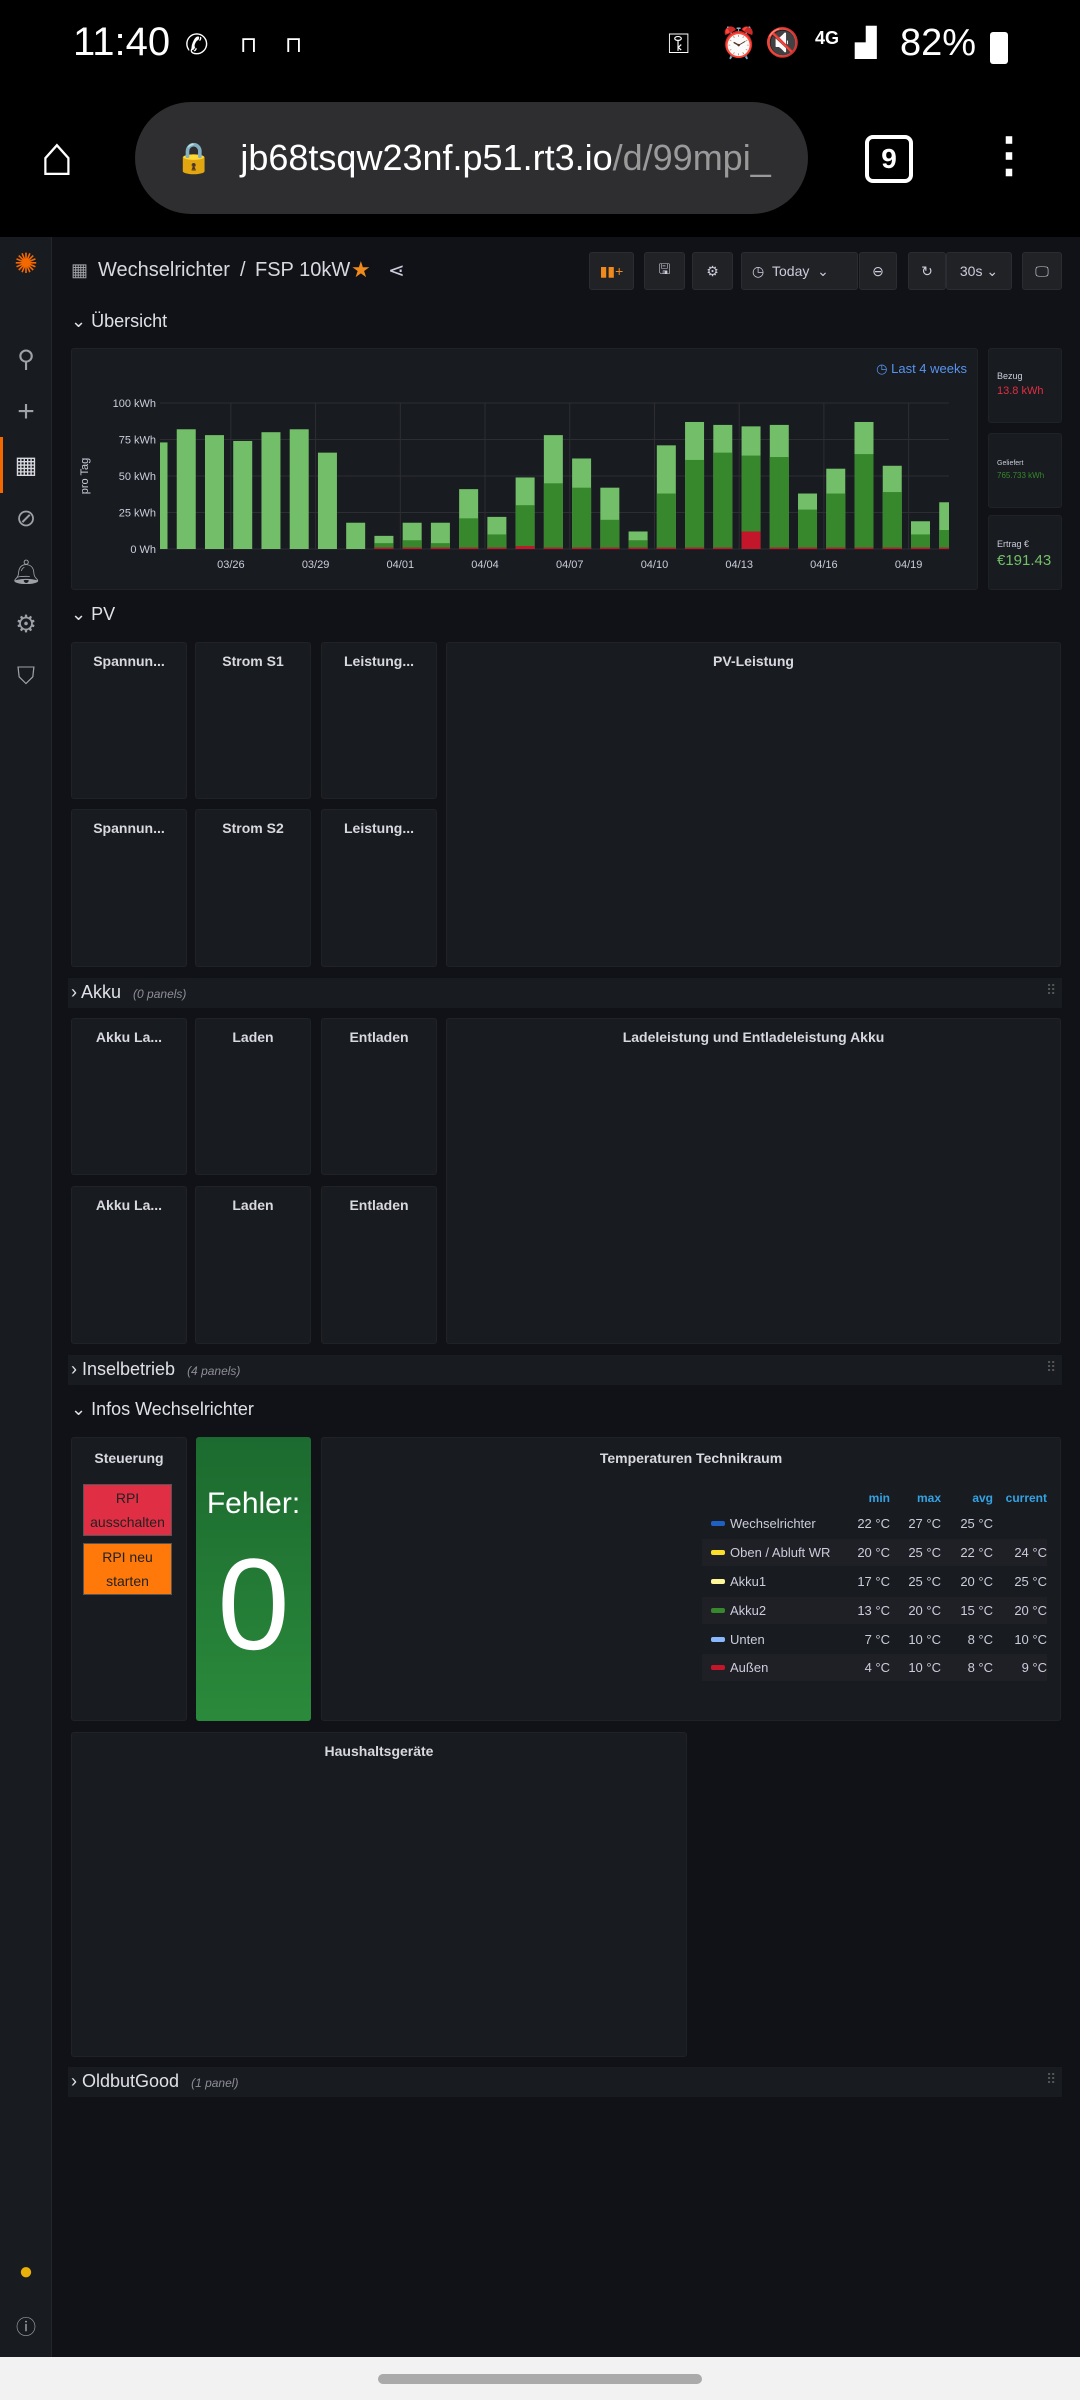 The width and height of the screenshot is (1080, 2400). I want to click on legend-min: 20 °C, so click(873, 1552).